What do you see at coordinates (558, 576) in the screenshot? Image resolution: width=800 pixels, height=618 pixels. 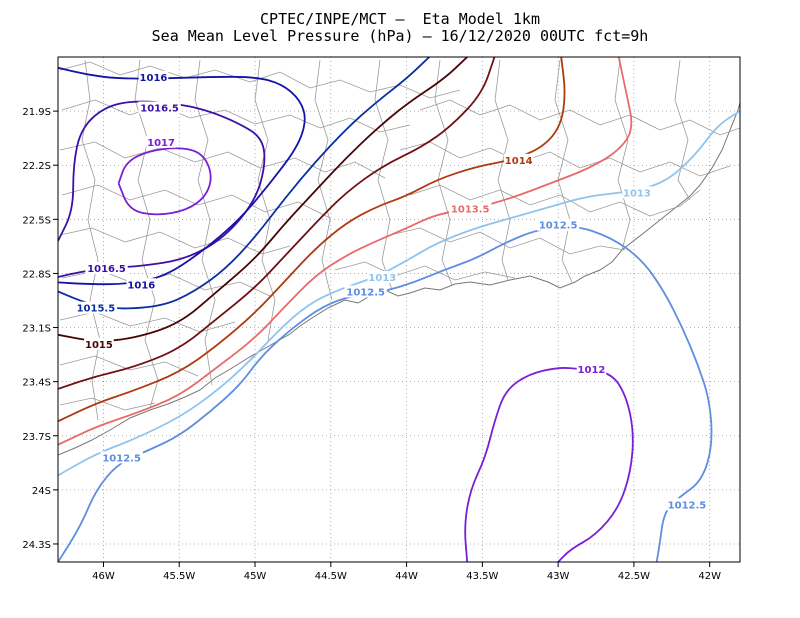 I see `x-tick-label: 43W` at bounding box center [558, 576].